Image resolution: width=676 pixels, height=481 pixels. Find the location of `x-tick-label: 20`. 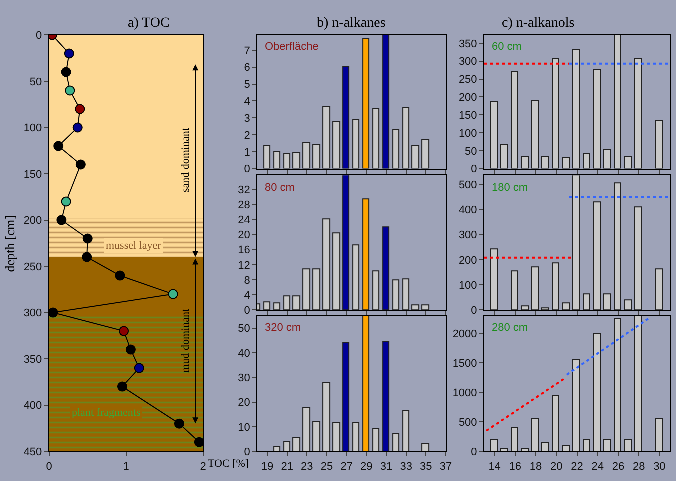

x-tick-label: 20 is located at coordinates (556, 466).